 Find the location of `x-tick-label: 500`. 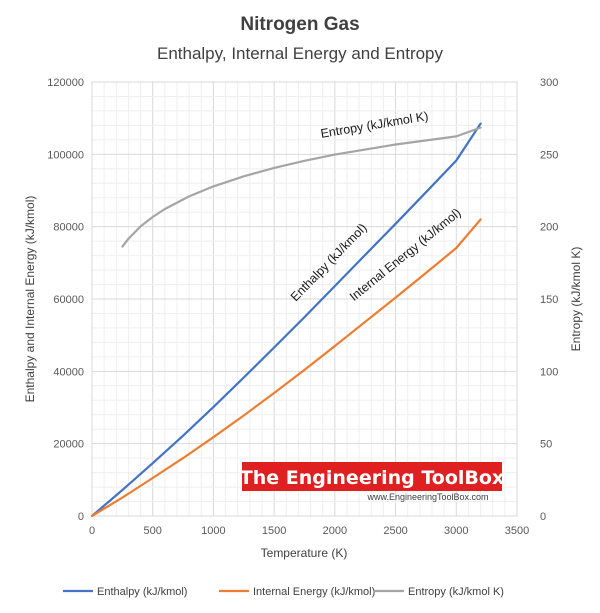

x-tick-label: 500 is located at coordinates (153, 531).